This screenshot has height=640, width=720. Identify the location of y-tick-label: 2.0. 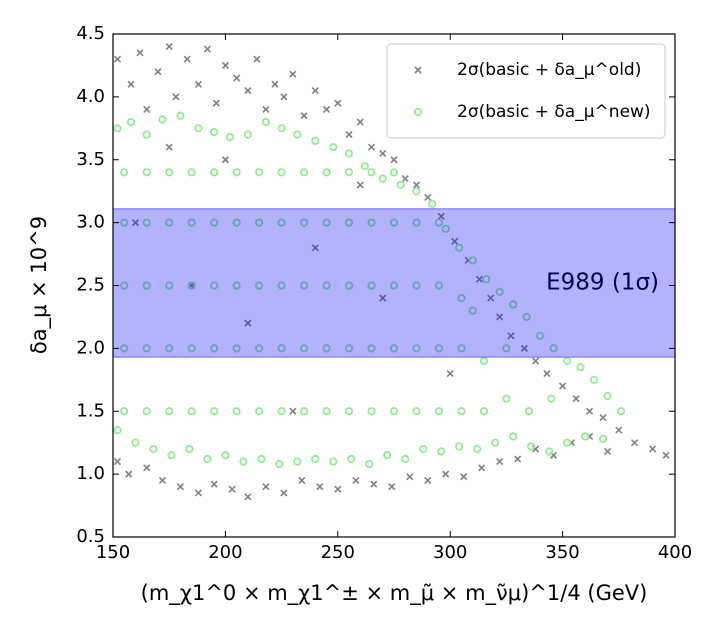
(90, 347).